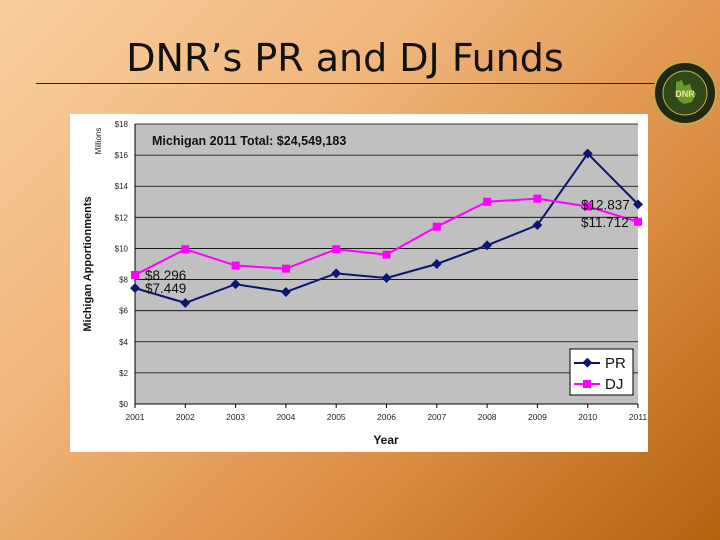 The height and width of the screenshot is (540, 720). What do you see at coordinates (135, 417) in the screenshot?
I see `x-tick-label: 2001` at bounding box center [135, 417].